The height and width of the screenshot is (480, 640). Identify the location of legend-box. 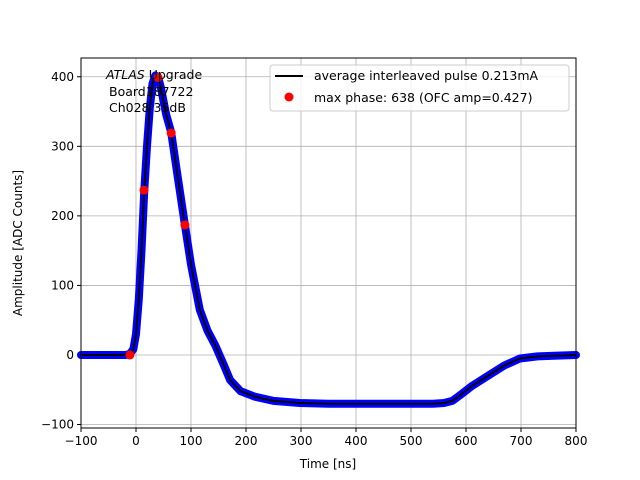
(419, 88).